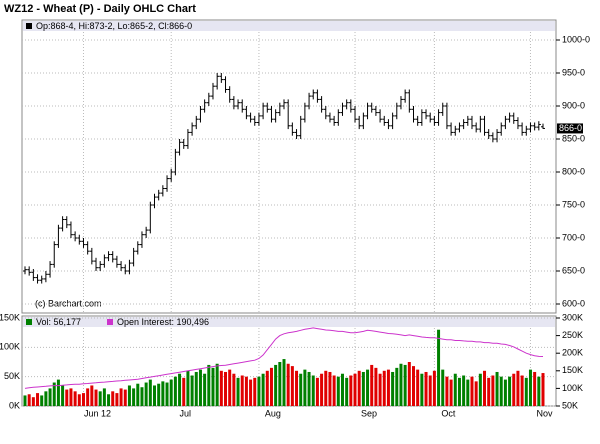 This screenshot has width=600, height=444. I want to click on oi-legend: Open Interest: 190,496, so click(163, 322).